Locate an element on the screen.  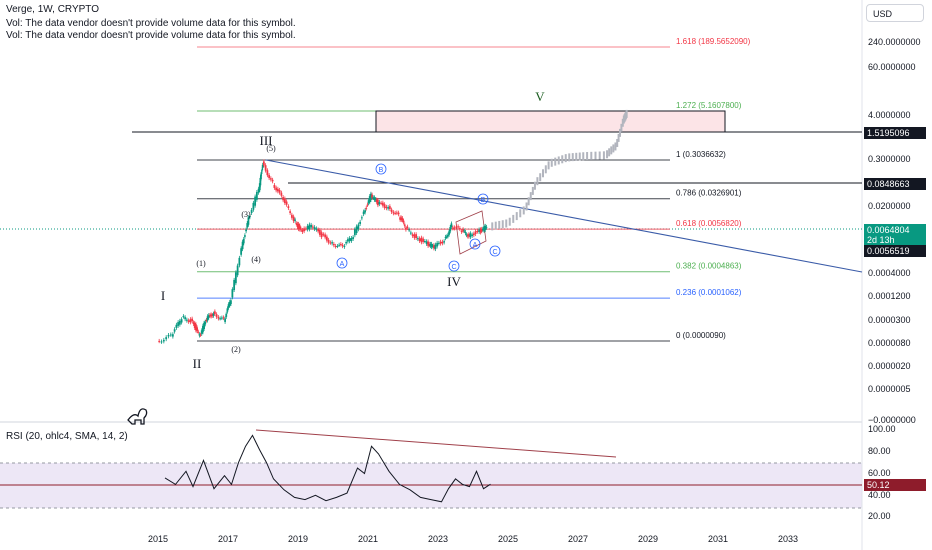
time-axis-tick: 2027 is located at coordinates (578, 539).